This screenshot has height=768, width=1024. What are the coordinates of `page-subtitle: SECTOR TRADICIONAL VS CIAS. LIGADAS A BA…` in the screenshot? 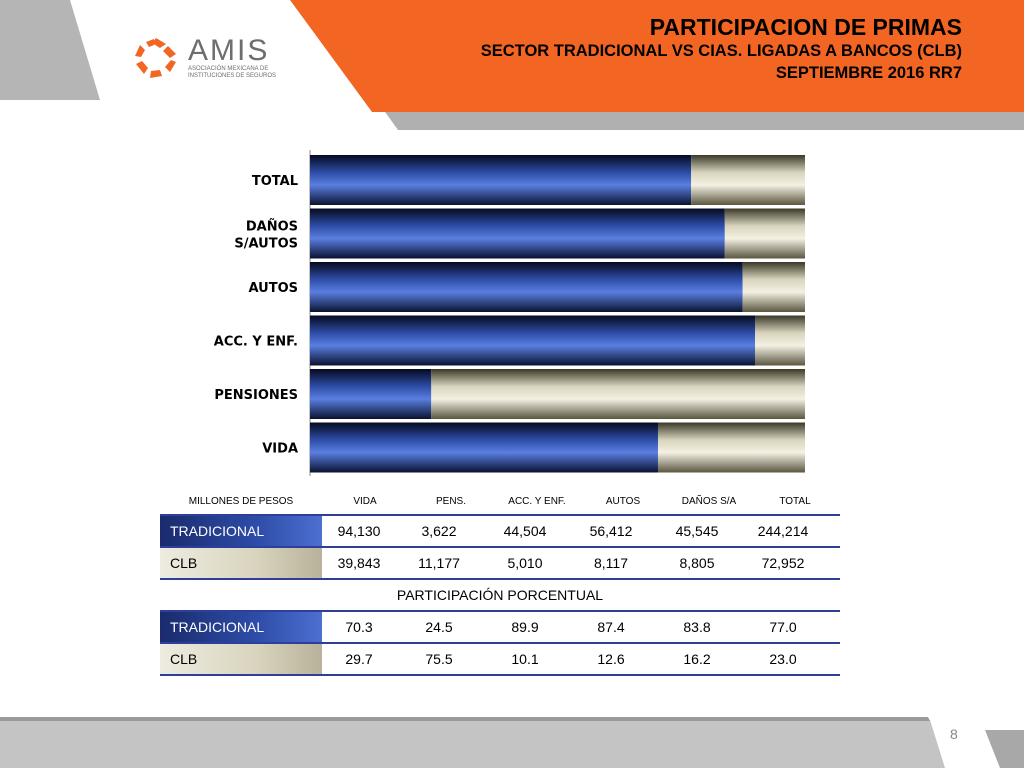 It's located at (721, 51).